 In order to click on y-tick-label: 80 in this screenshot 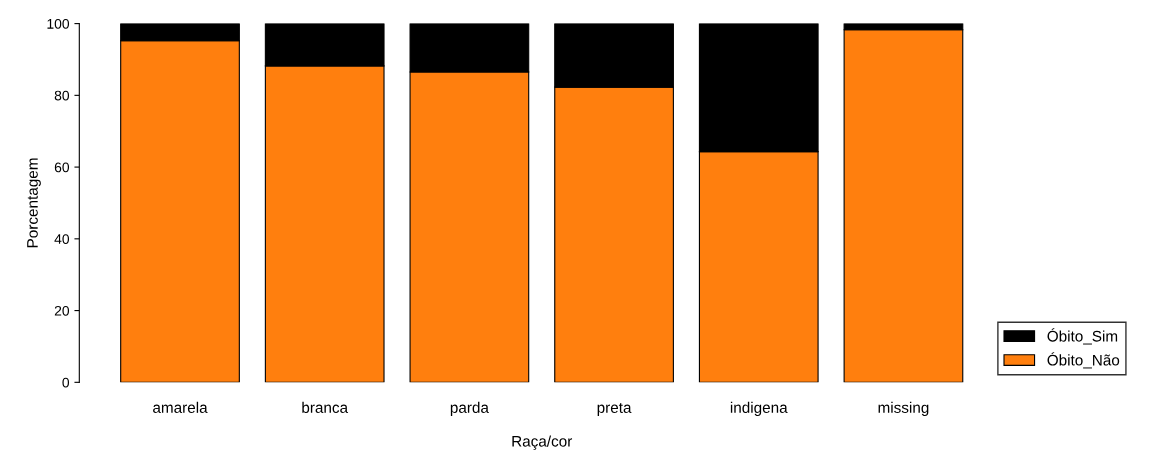, I will do `click(62, 95)`.